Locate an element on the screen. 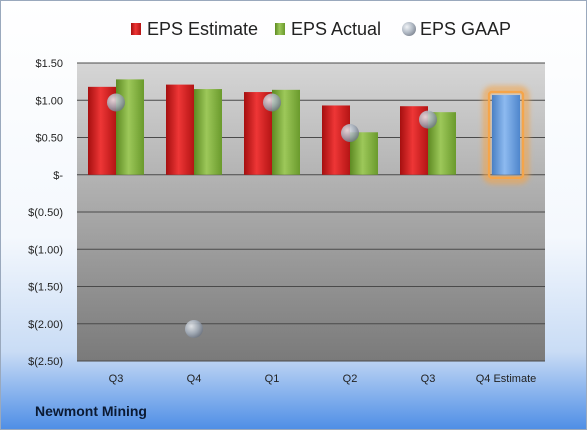  y-tick-label: $(0.50) is located at coordinates (45, 213).